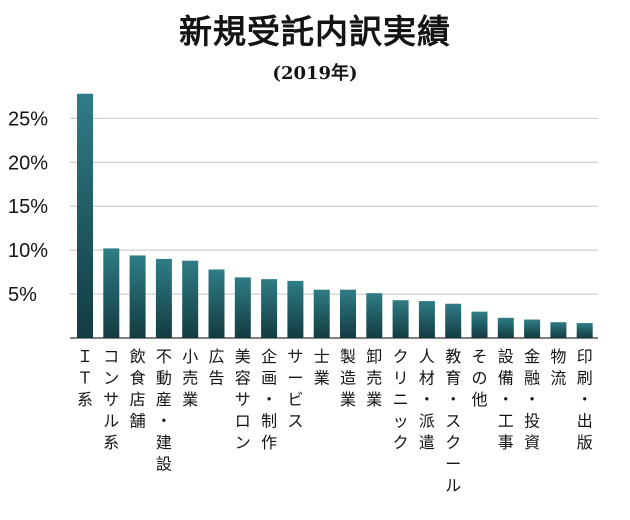 The height and width of the screenshot is (520, 630). What do you see at coordinates (506, 378) in the screenshot?
I see `x-tick-char: 備` at bounding box center [506, 378].